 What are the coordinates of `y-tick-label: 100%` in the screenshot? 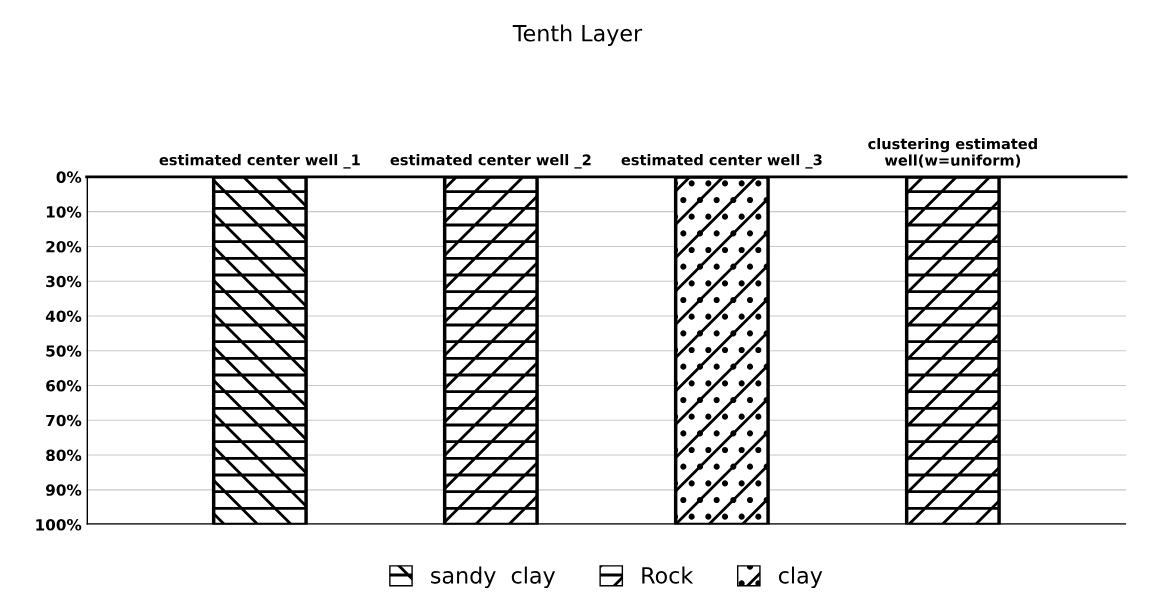 It's located at (59, 525).